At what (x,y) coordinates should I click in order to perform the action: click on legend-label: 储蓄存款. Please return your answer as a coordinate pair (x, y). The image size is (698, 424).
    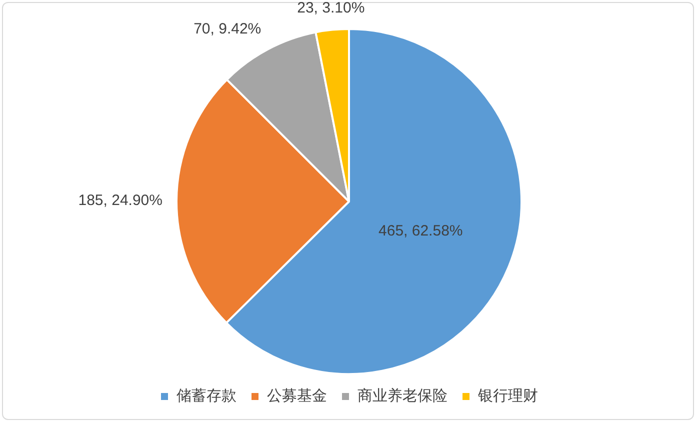
    Looking at the image, I should click on (206, 395).